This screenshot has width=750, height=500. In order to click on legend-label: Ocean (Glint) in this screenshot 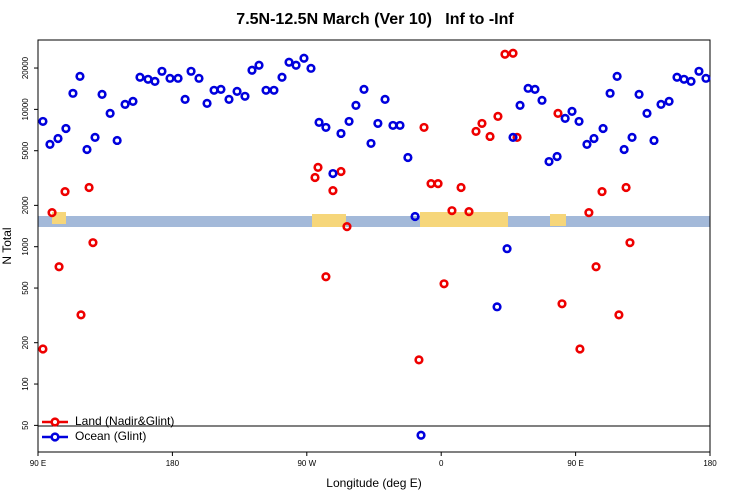, I will do `click(110, 436)`.